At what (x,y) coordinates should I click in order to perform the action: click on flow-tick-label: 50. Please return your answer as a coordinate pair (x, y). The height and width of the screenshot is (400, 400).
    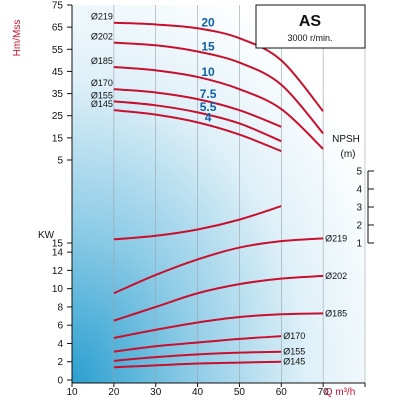
    Looking at the image, I should click on (240, 392).